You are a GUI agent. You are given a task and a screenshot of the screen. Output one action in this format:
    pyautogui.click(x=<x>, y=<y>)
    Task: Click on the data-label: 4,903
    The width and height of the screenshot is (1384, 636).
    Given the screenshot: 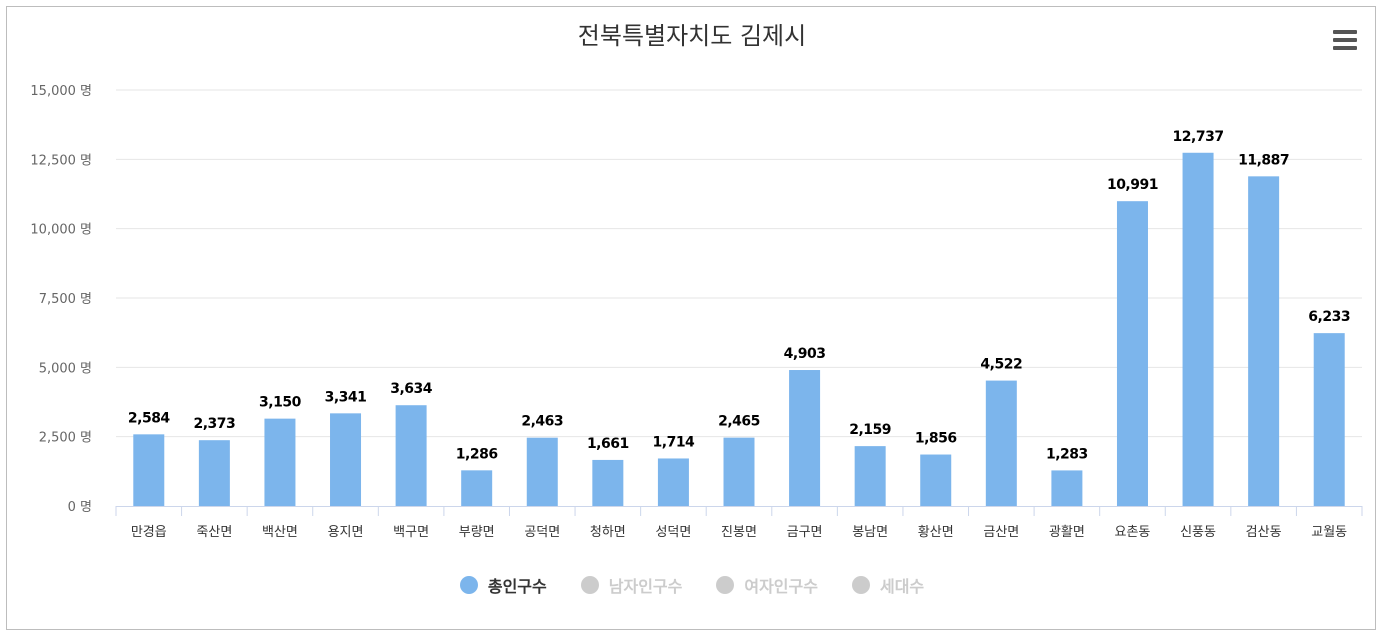 What is the action you would take?
    pyautogui.click(x=805, y=354)
    